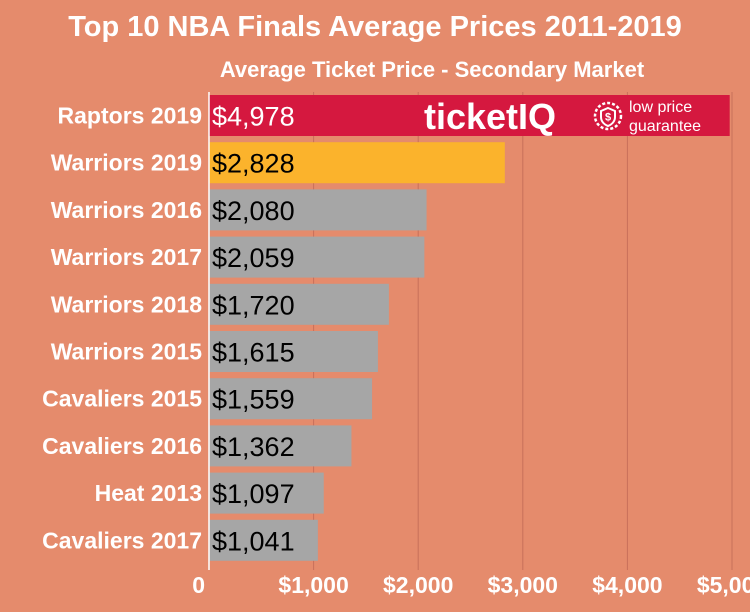  Describe the element at coordinates (253, 258) in the screenshot. I see `data-label: $2,059` at that location.